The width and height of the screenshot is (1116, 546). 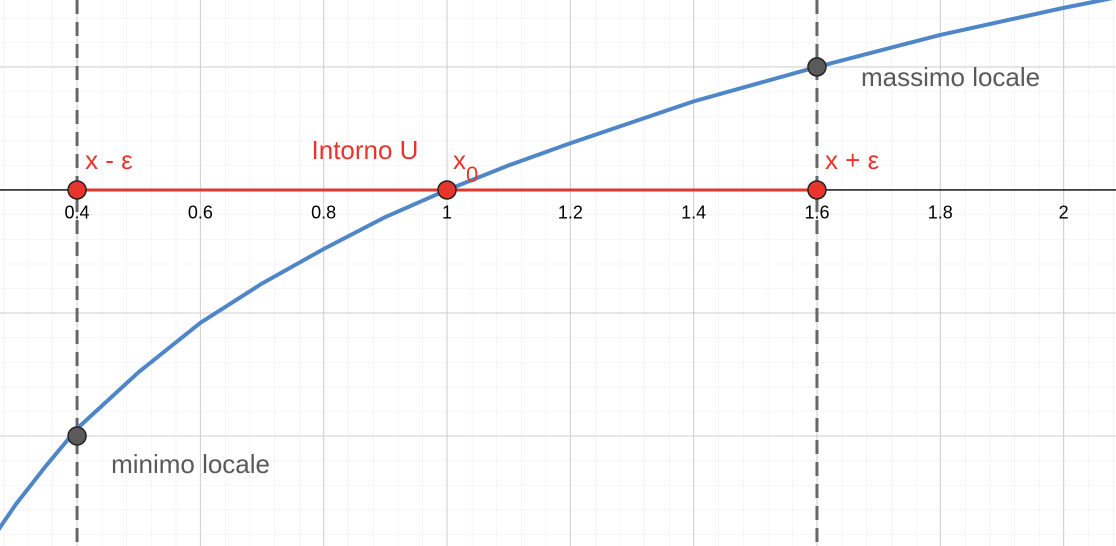 What do you see at coordinates (365, 150) in the screenshot?
I see `interval-label: Intorno U` at bounding box center [365, 150].